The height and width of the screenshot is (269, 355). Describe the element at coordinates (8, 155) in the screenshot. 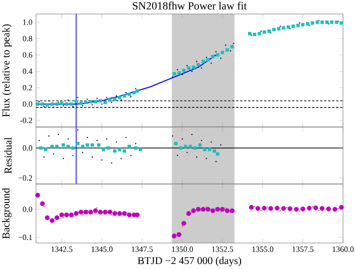

I see `y-axis-title: Residual` at that location.